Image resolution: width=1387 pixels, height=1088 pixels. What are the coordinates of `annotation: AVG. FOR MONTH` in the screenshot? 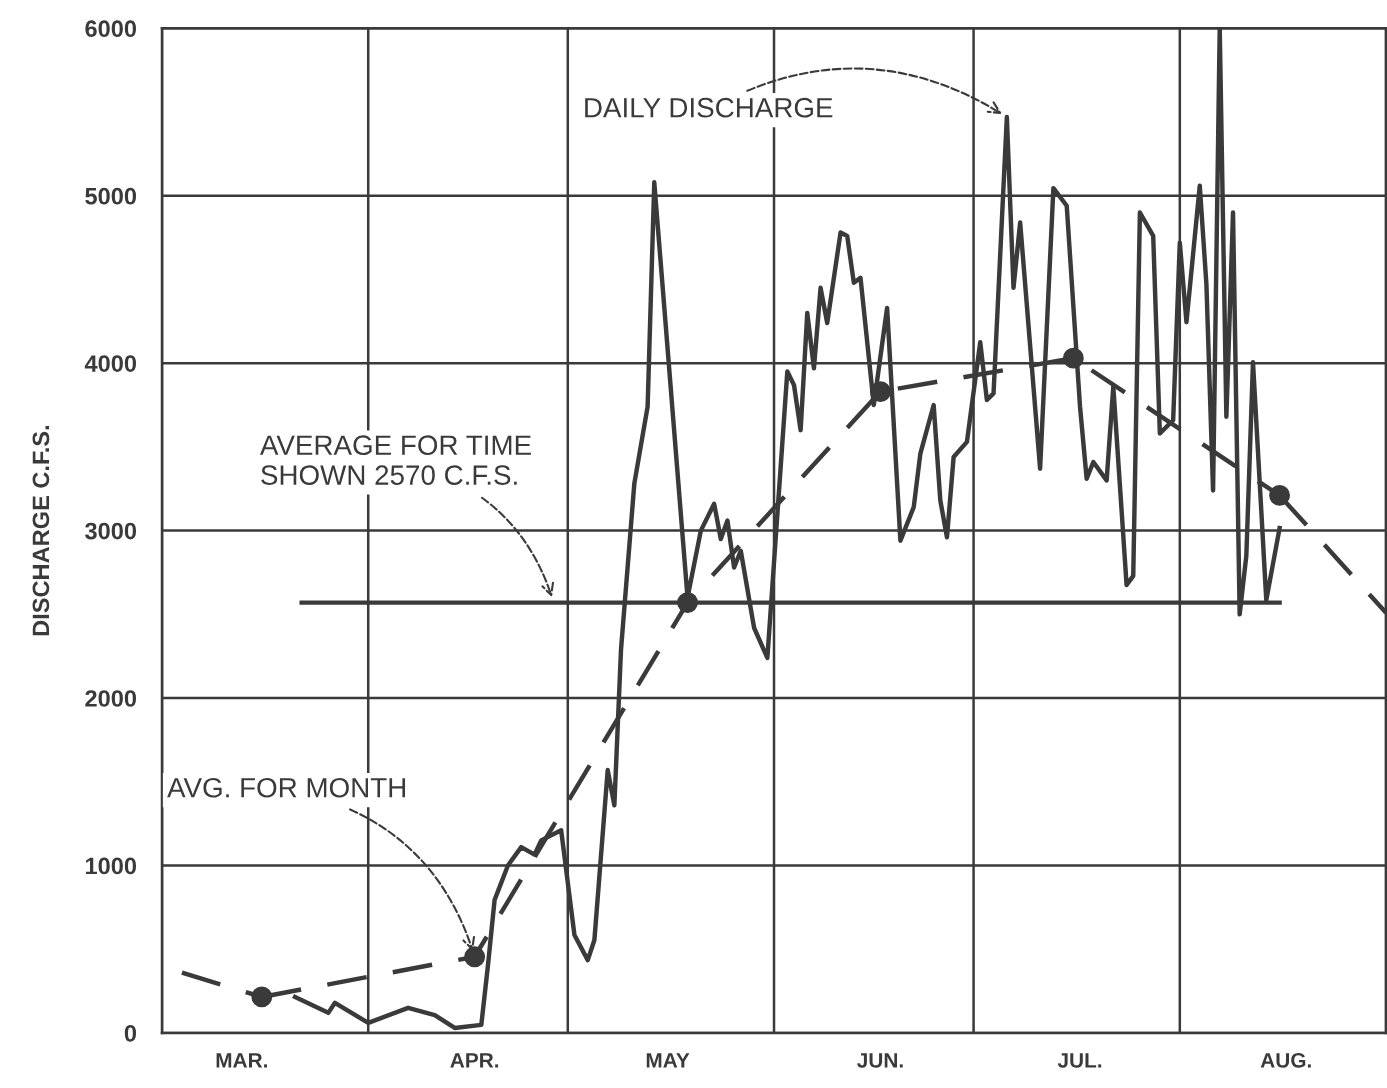 It's located at (286, 787).